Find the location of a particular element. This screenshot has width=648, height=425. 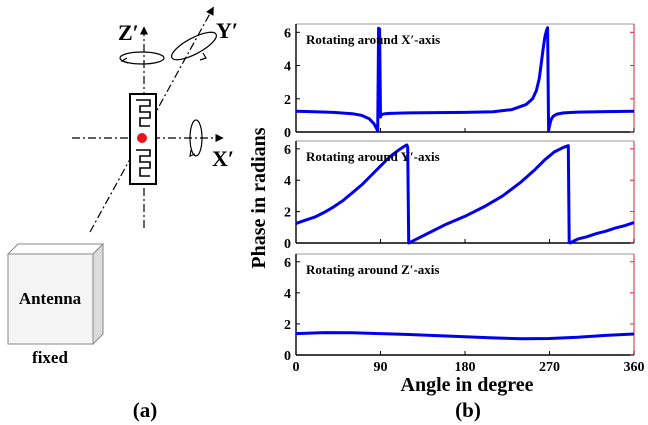

x-tick-label: 0 is located at coordinates (296, 367).